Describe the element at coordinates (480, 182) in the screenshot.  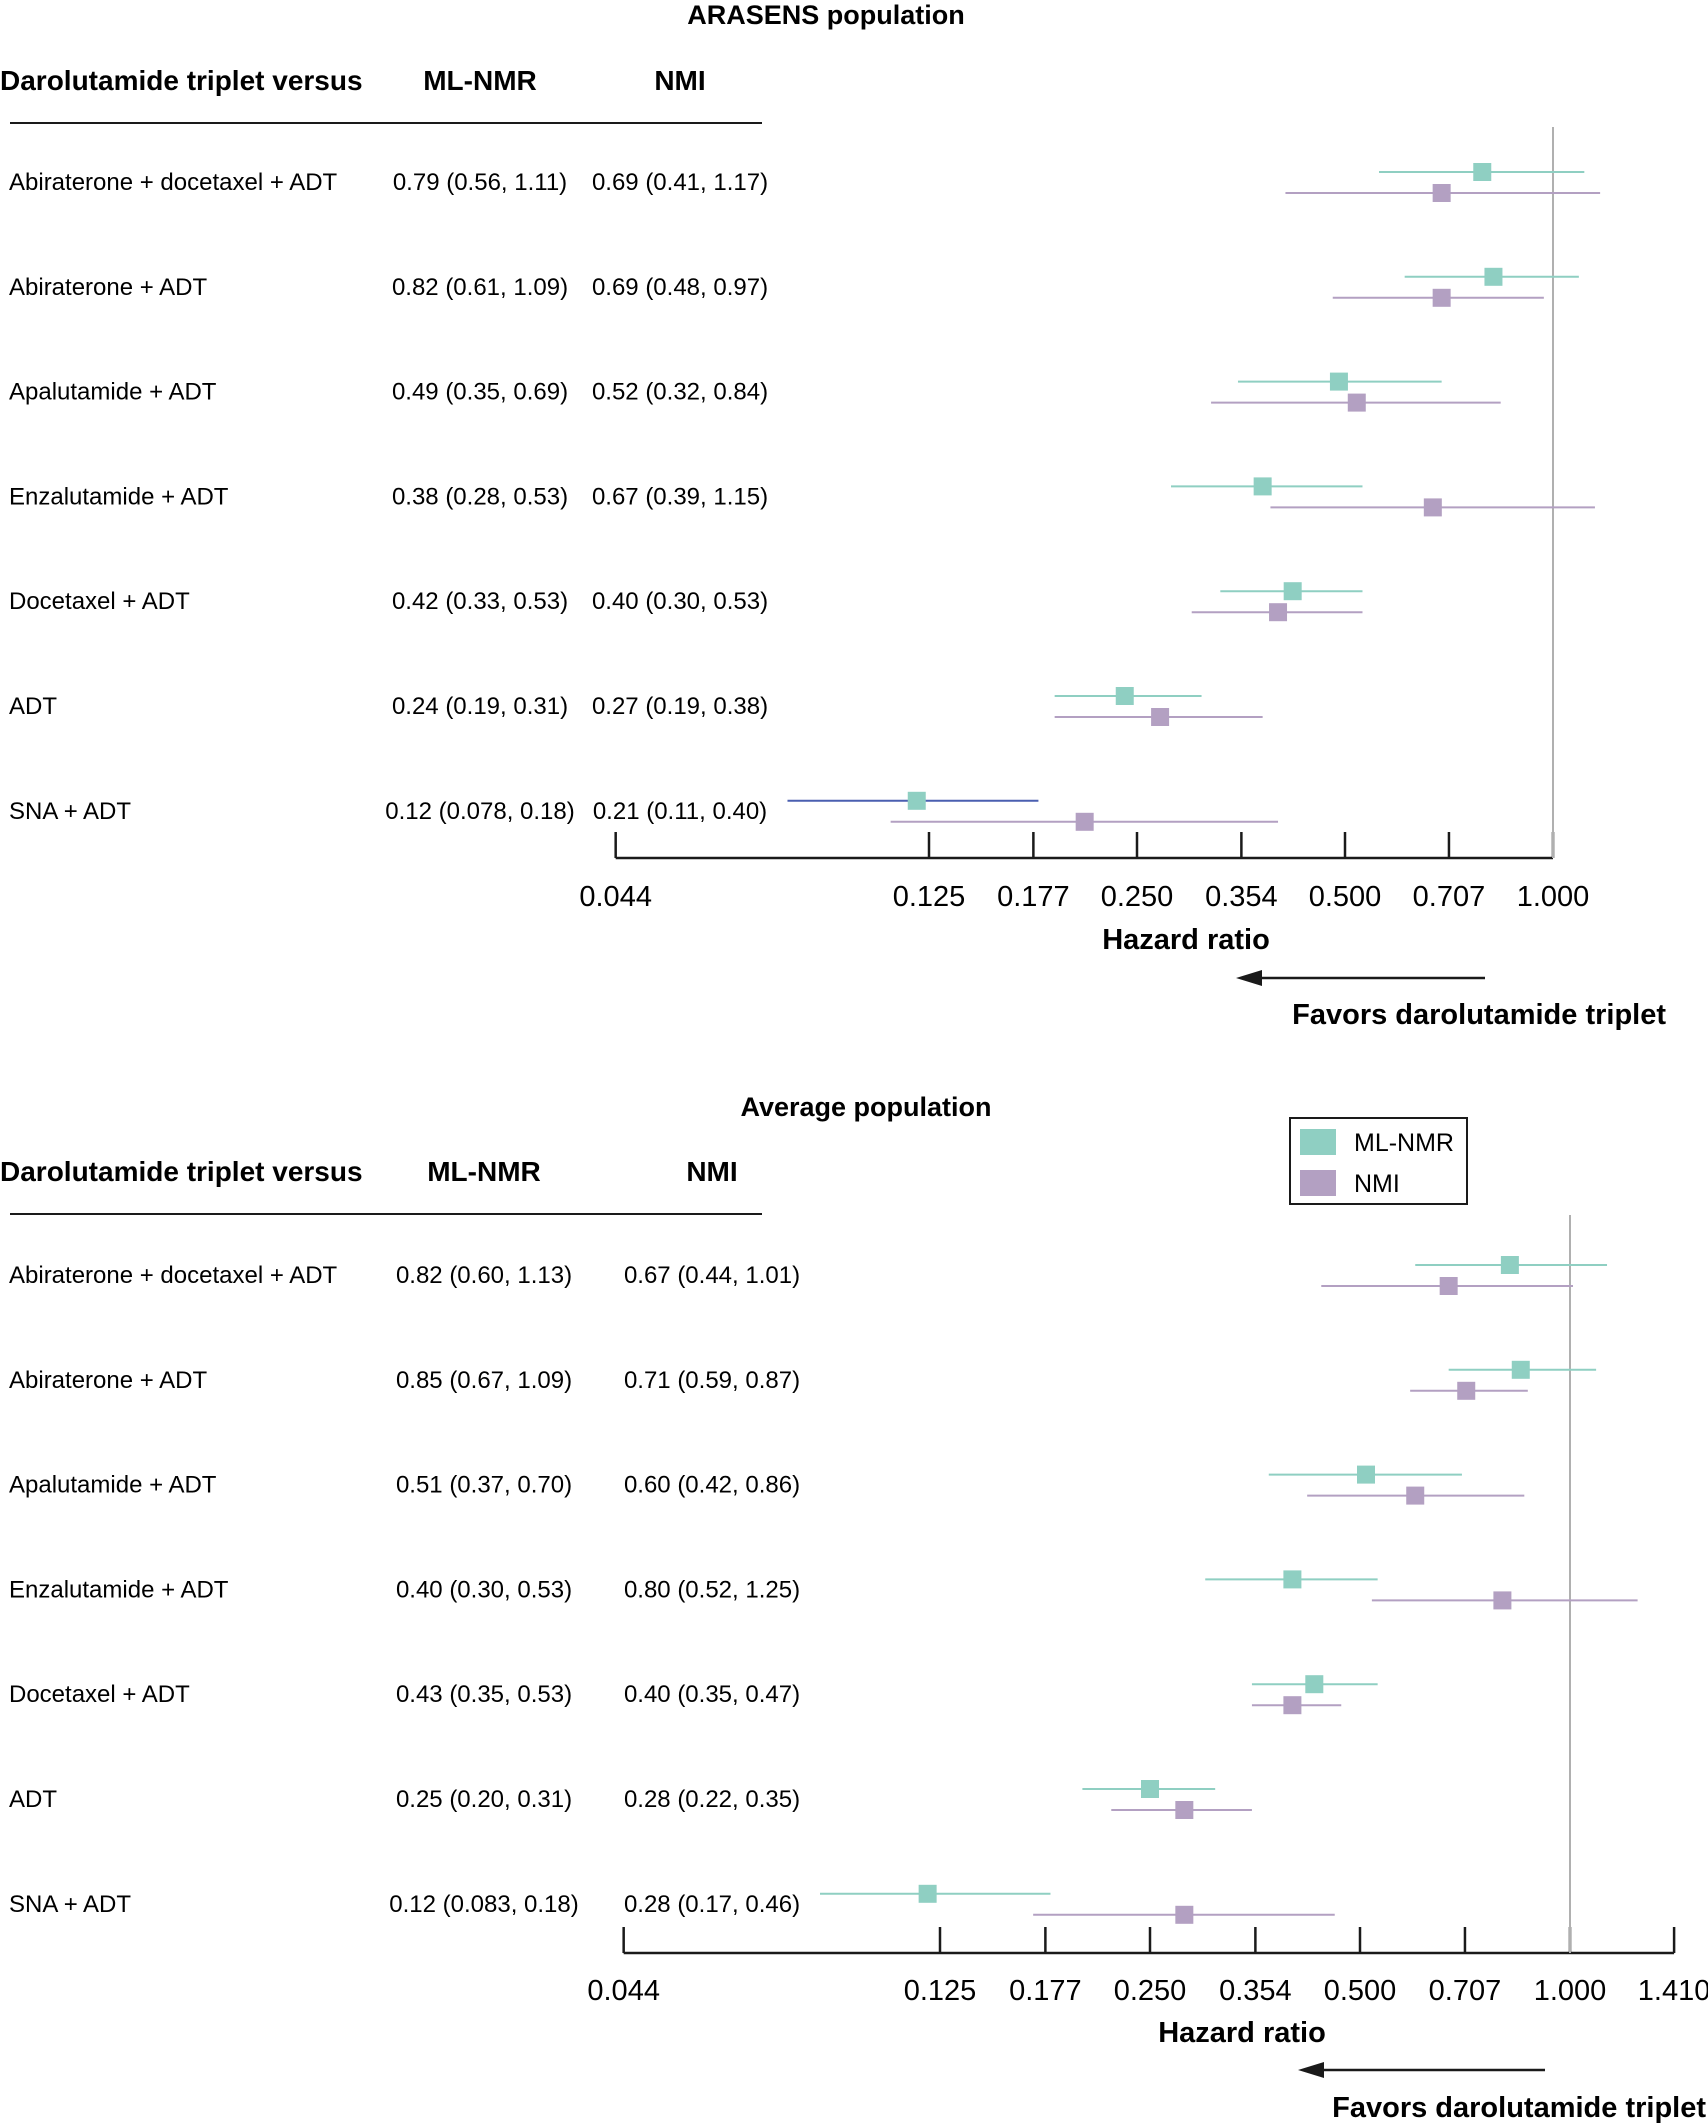
I see `ml-nmr-estimate-text: 0.79 (0.56, 1.11)` at that location.